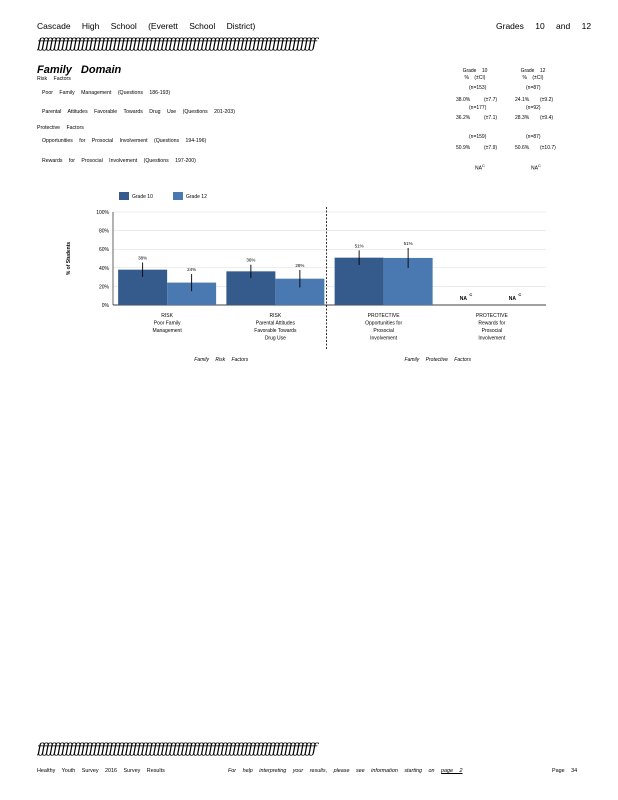 This screenshot has height=800, width=618. Describe the element at coordinates (547, 100) in the screenshot. I see `table-ci-grade12: (±9.2)` at that location.